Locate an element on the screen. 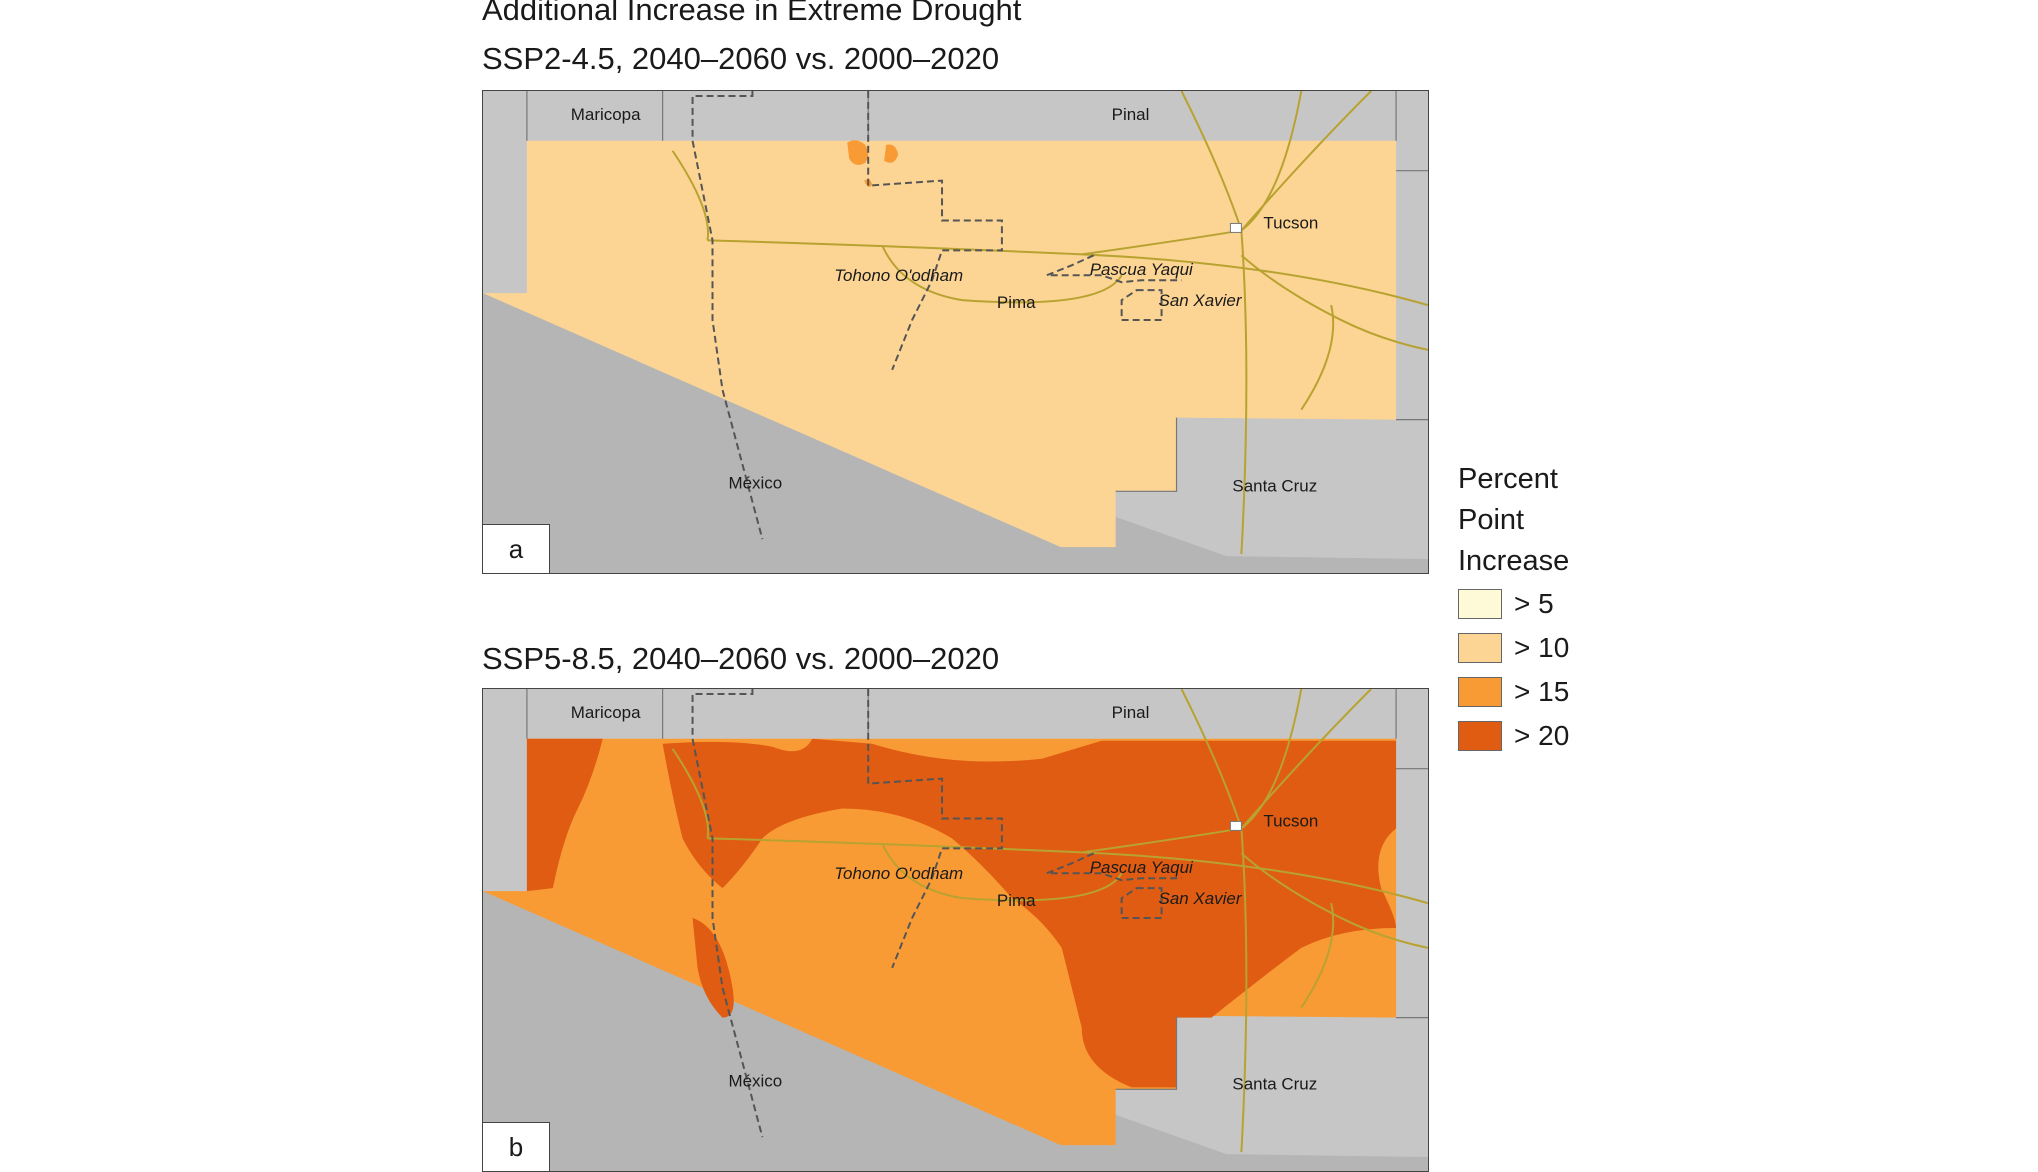 This screenshot has width=2038, height=1172. panel-letter-b: b is located at coordinates (516, 1146).